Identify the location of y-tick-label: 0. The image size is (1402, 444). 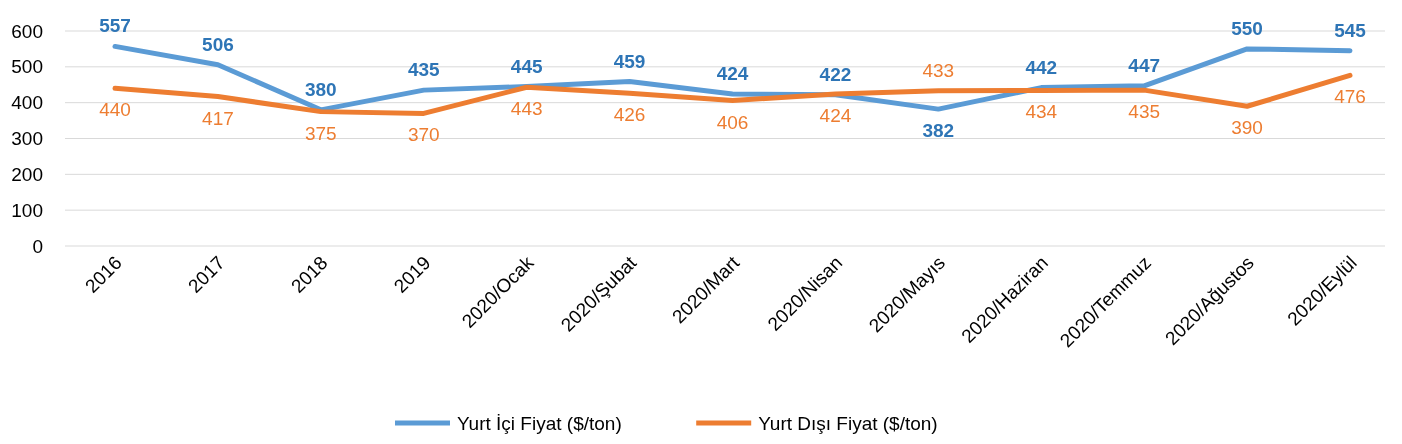
(37, 246).